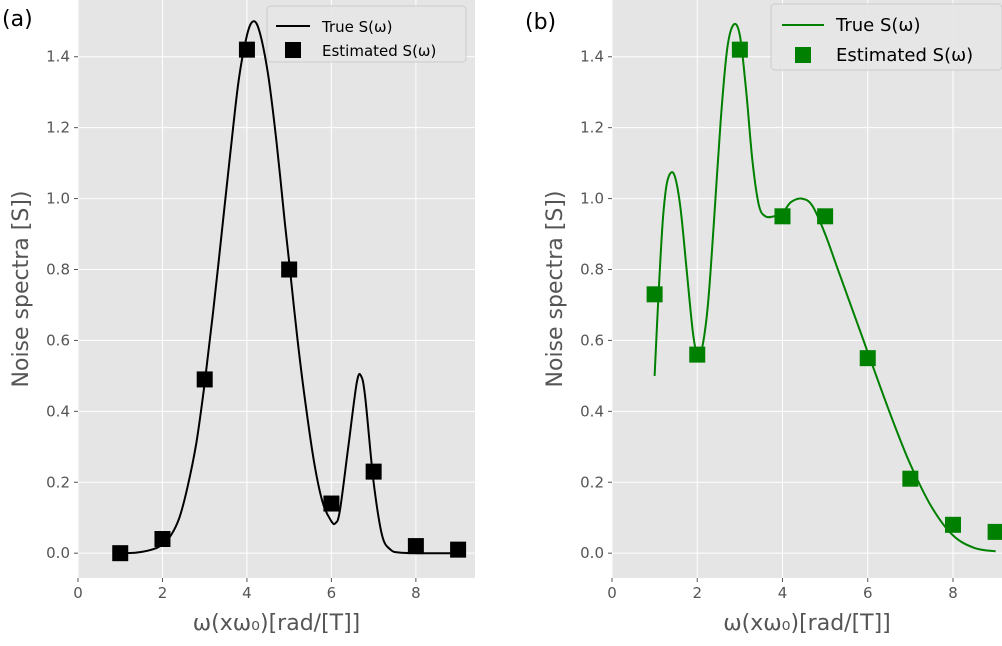 This screenshot has width=1002, height=646. Describe the element at coordinates (17, 19) in the screenshot. I see `panel-a-label: (a)` at that location.